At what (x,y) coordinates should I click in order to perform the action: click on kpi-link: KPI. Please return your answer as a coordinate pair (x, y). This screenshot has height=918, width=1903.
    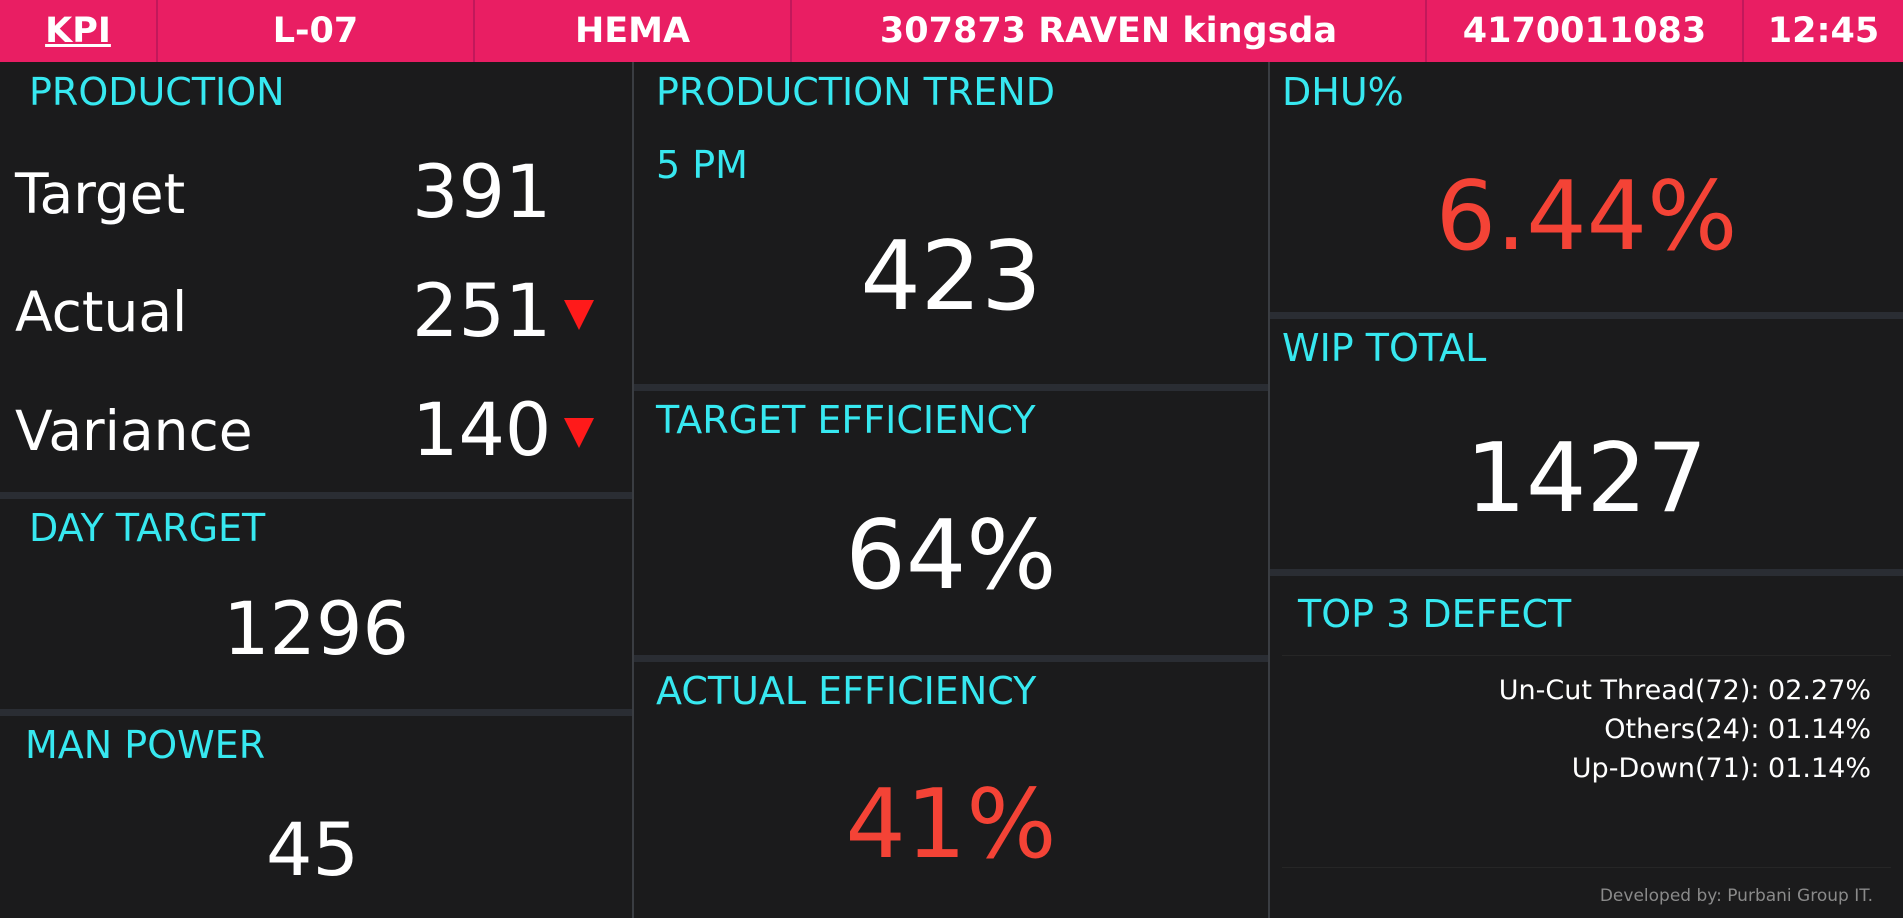
    Looking at the image, I should click on (79, 31).